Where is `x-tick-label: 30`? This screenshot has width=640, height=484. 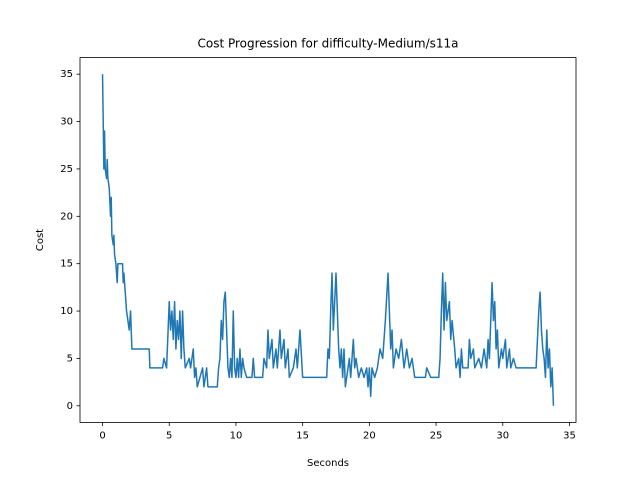 x-tick-label: 30 is located at coordinates (502, 435).